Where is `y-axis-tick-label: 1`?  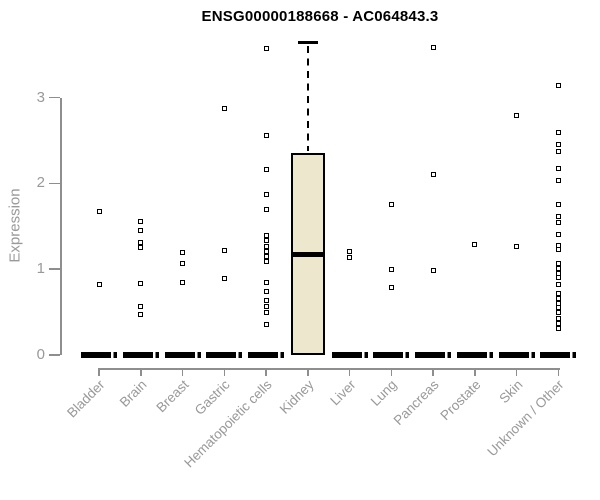 y-axis-tick-label: 1 is located at coordinates (40, 269).